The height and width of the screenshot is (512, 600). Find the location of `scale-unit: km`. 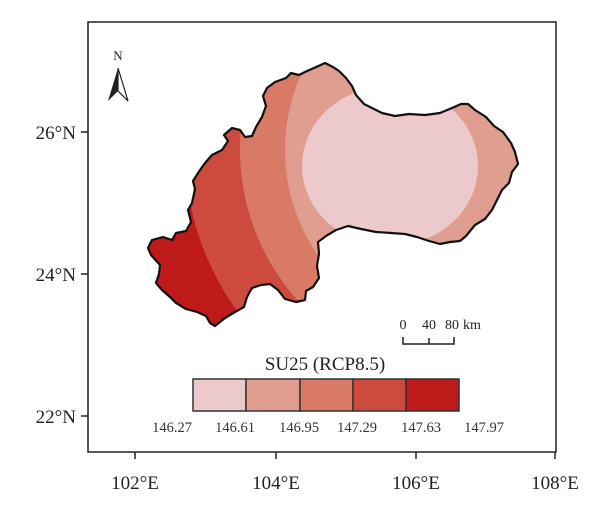

scale-unit: km is located at coordinates (472, 325).